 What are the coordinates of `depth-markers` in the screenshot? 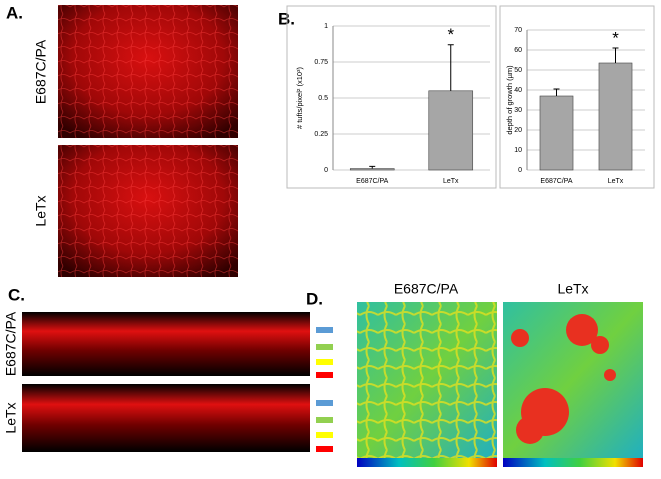 It's located at (324, 389).